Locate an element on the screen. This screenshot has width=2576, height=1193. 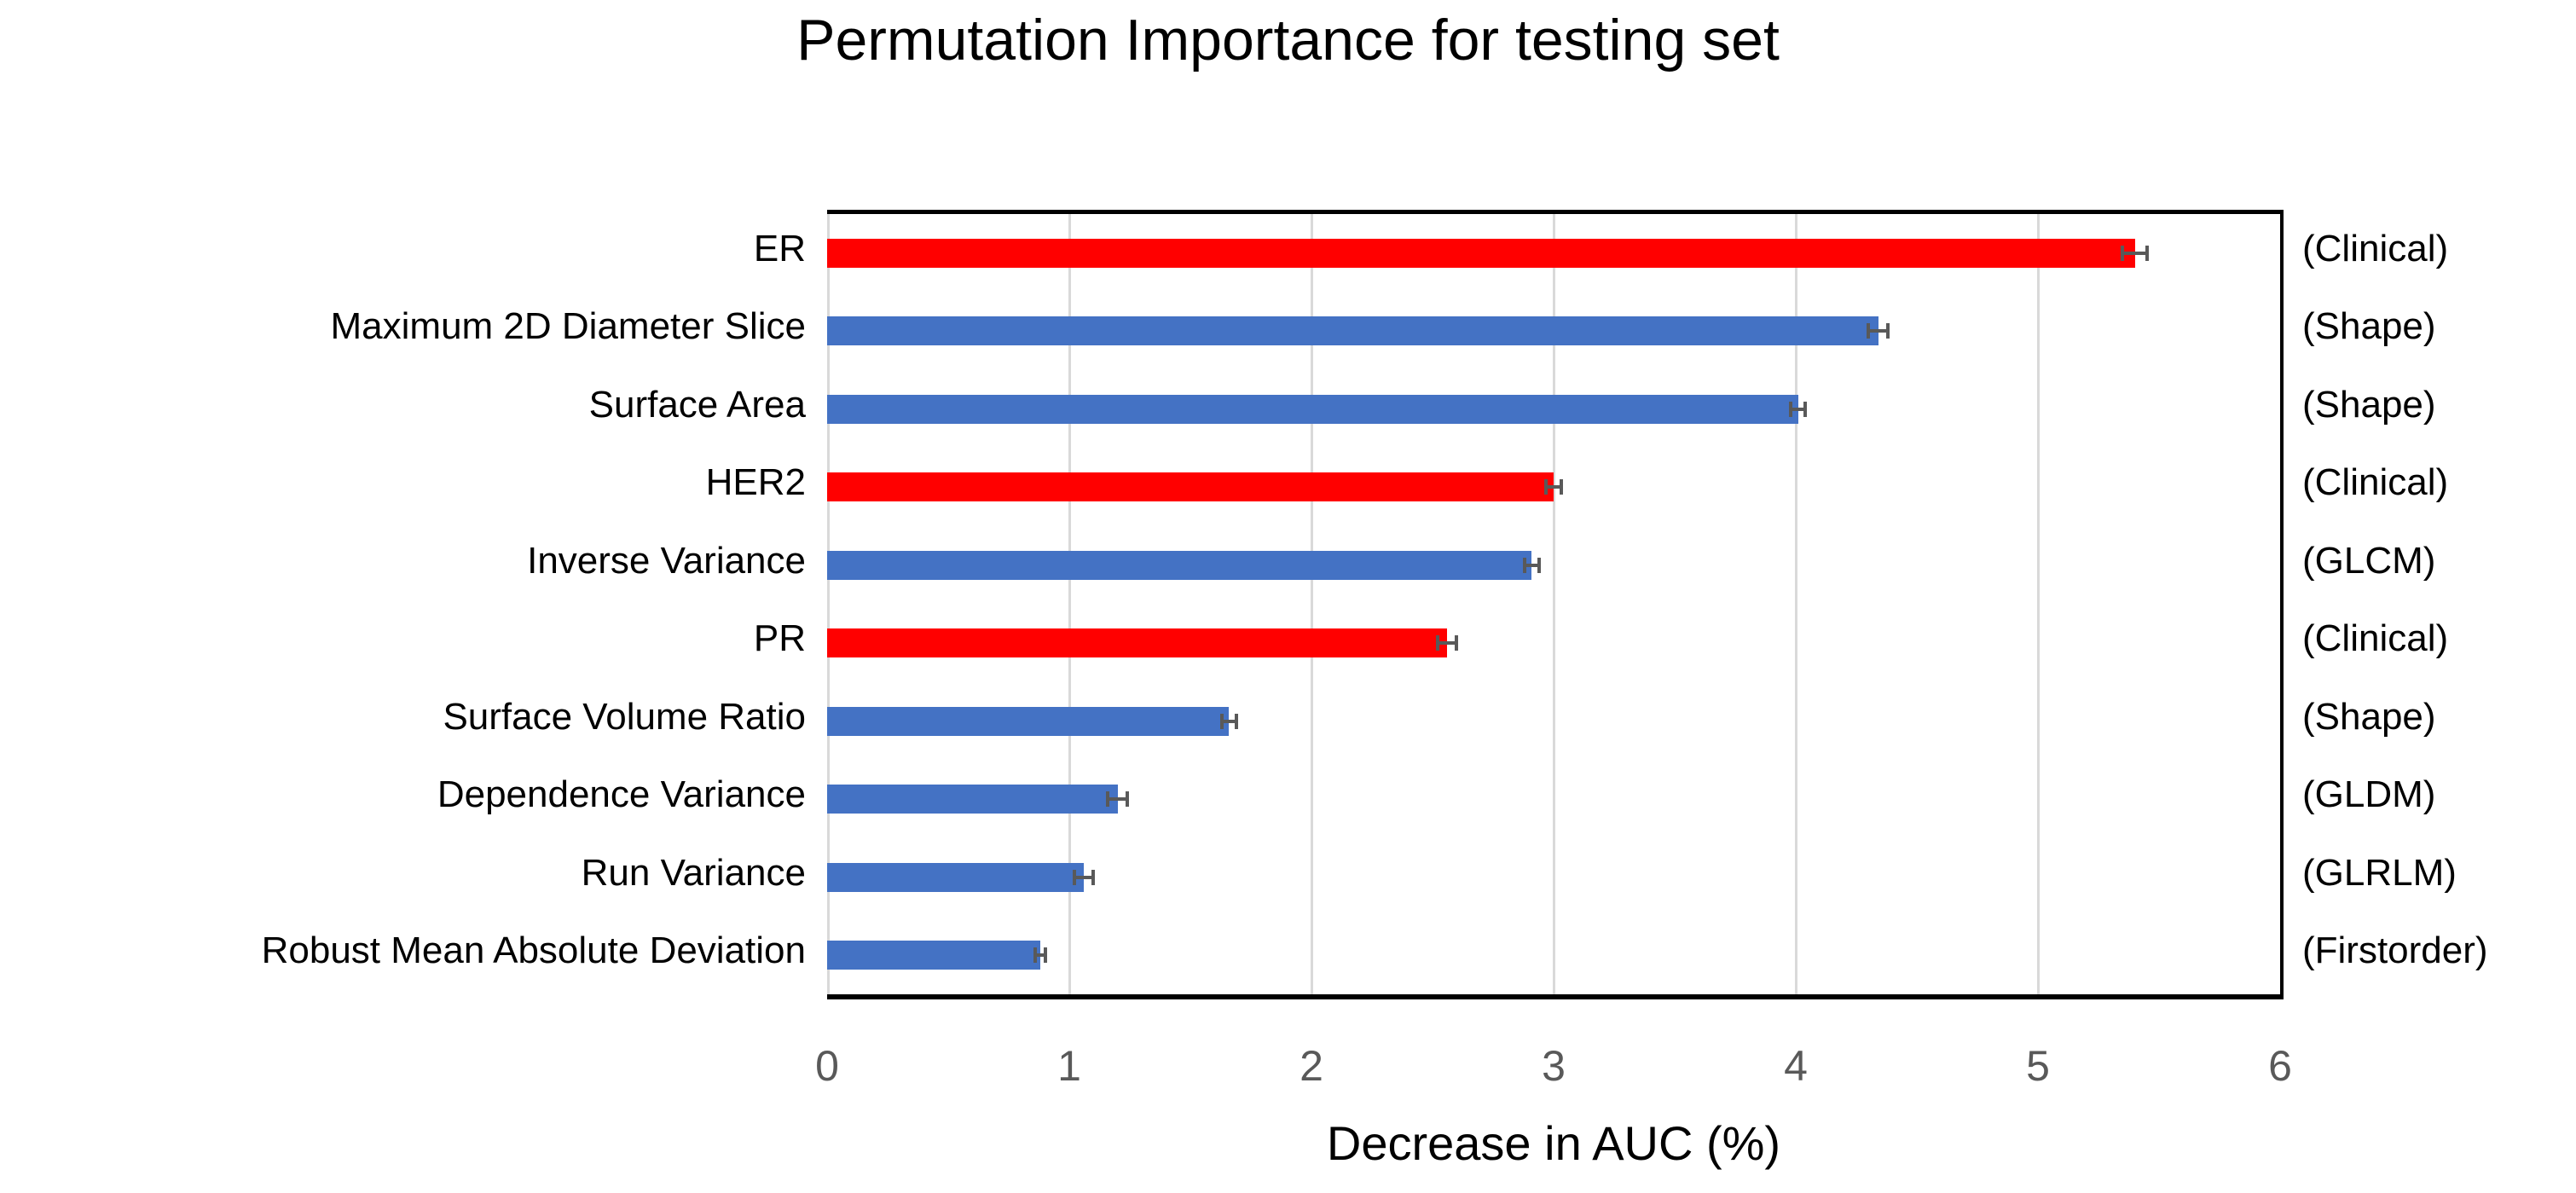
x-tick-label-5: 5 is located at coordinates (2038, 1066).